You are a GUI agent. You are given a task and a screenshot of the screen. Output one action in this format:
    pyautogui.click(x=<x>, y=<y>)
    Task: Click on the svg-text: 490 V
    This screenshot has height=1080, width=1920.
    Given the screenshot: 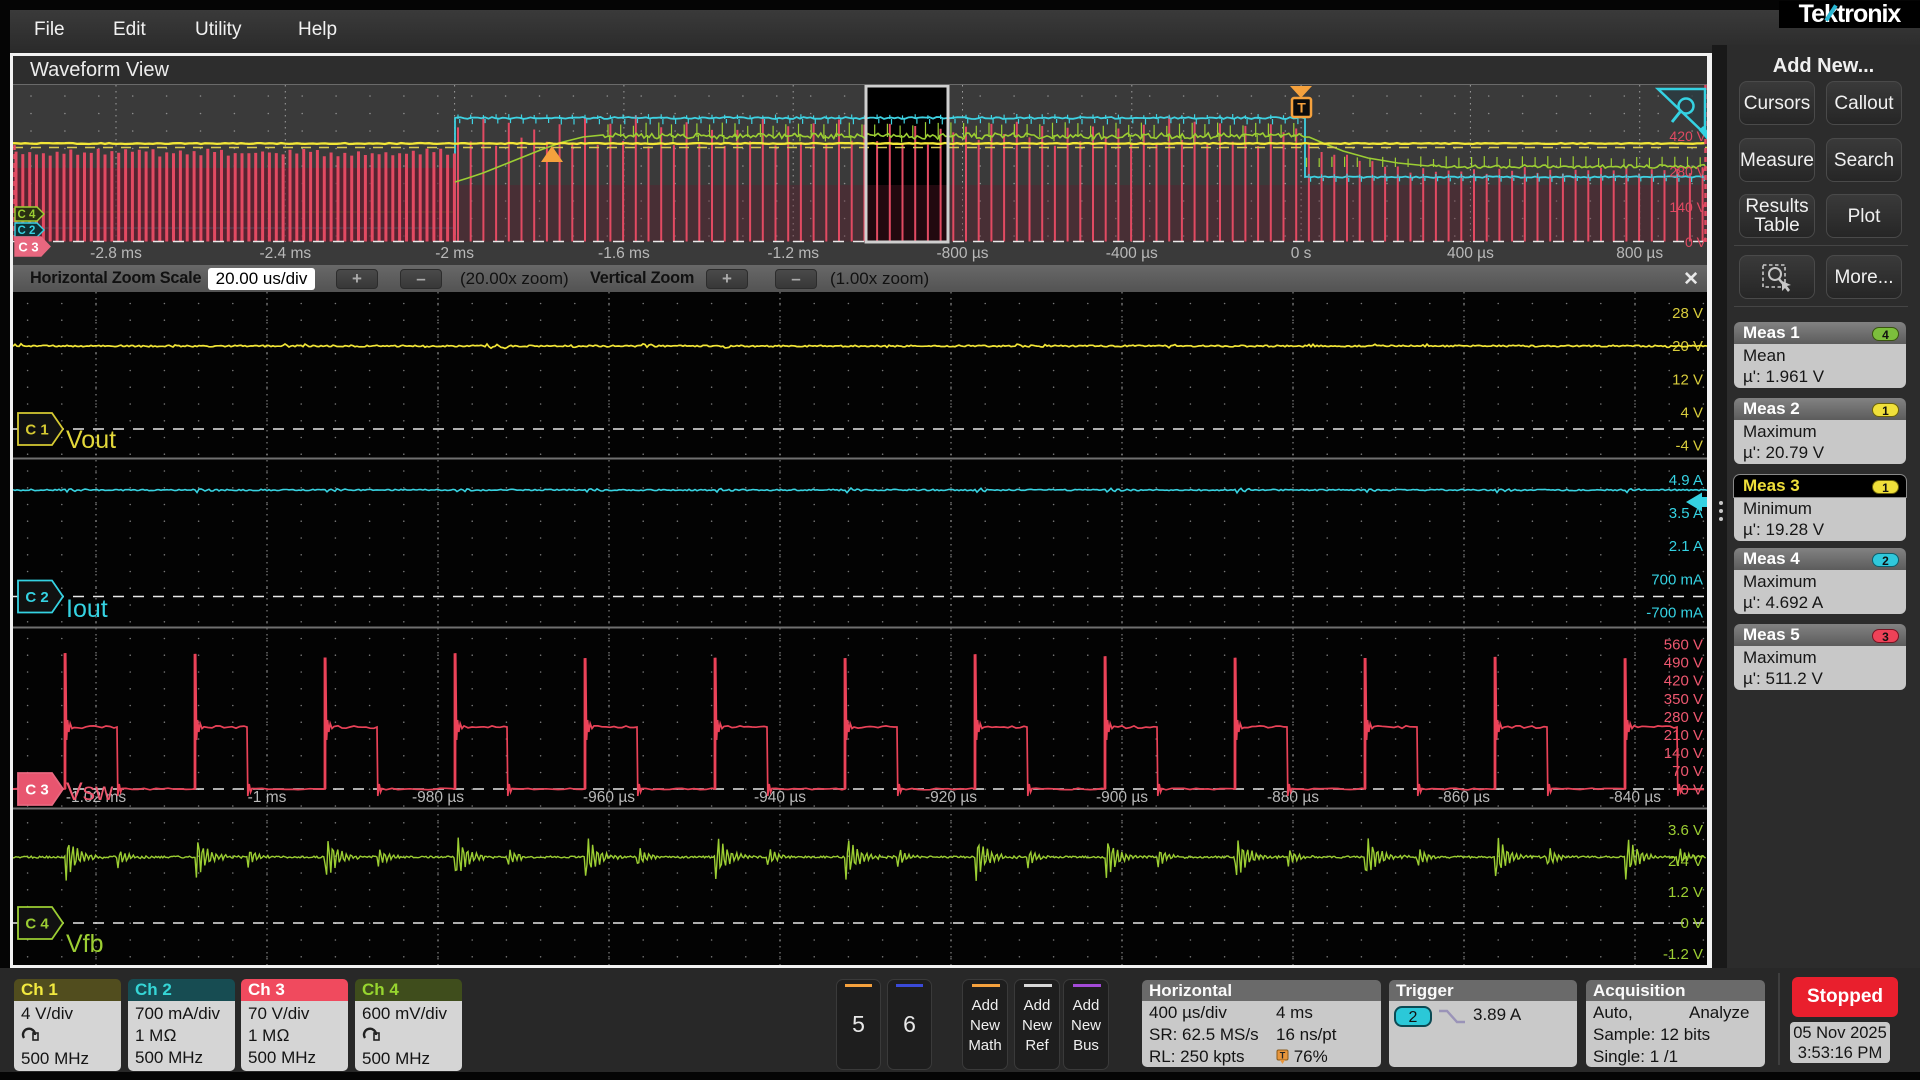 What is the action you would take?
    pyautogui.click(x=1683, y=663)
    